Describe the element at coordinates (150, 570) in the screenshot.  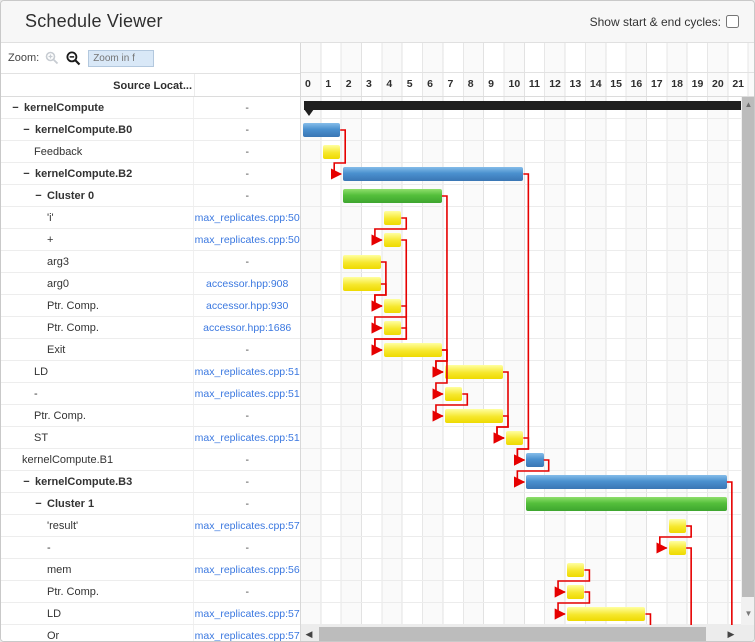
I see `tree-row: mem max_replicates.cpp:56` at that location.